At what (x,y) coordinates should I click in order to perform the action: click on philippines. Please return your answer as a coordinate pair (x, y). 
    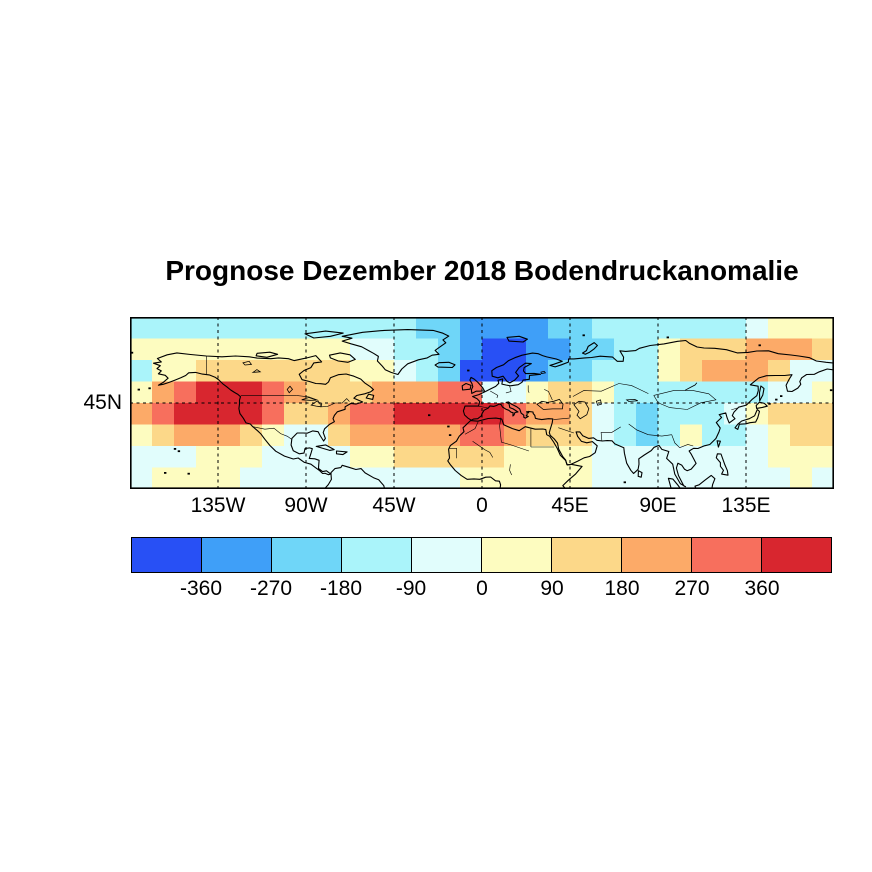
    Looking at the image, I should click on (722, 464).